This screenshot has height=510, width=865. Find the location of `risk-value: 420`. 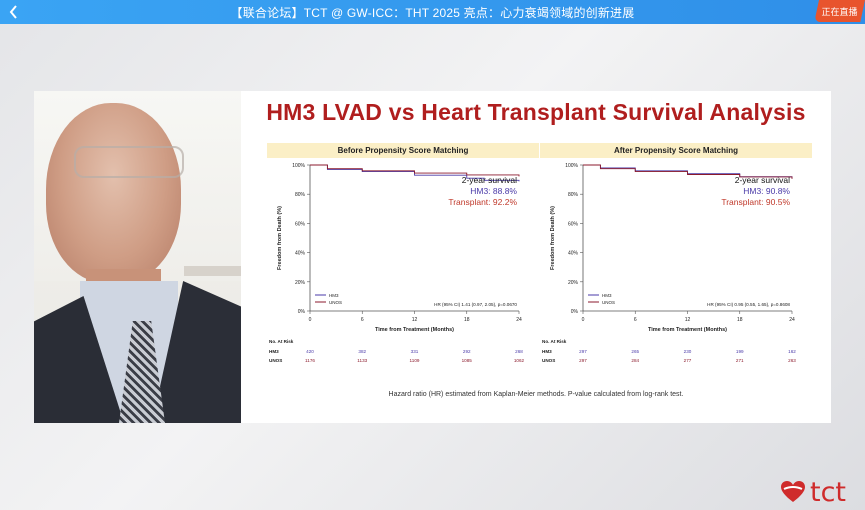

risk-value: 420 is located at coordinates (310, 351).